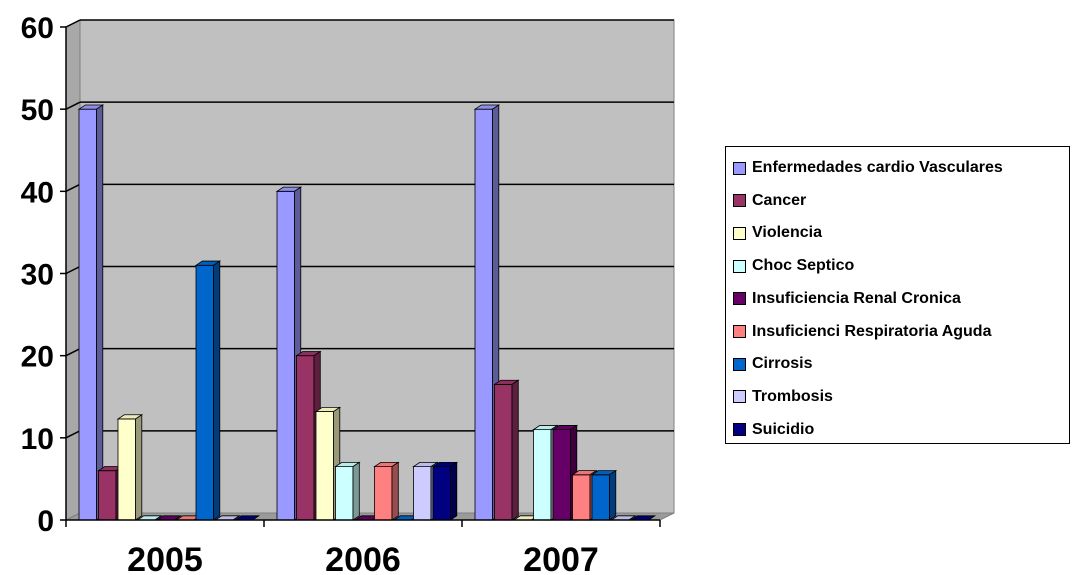  What do you see at coordinates (782, 364) in the screenshot?
I see `legend-label: Cirrosis` at bounding box center [782, 364].